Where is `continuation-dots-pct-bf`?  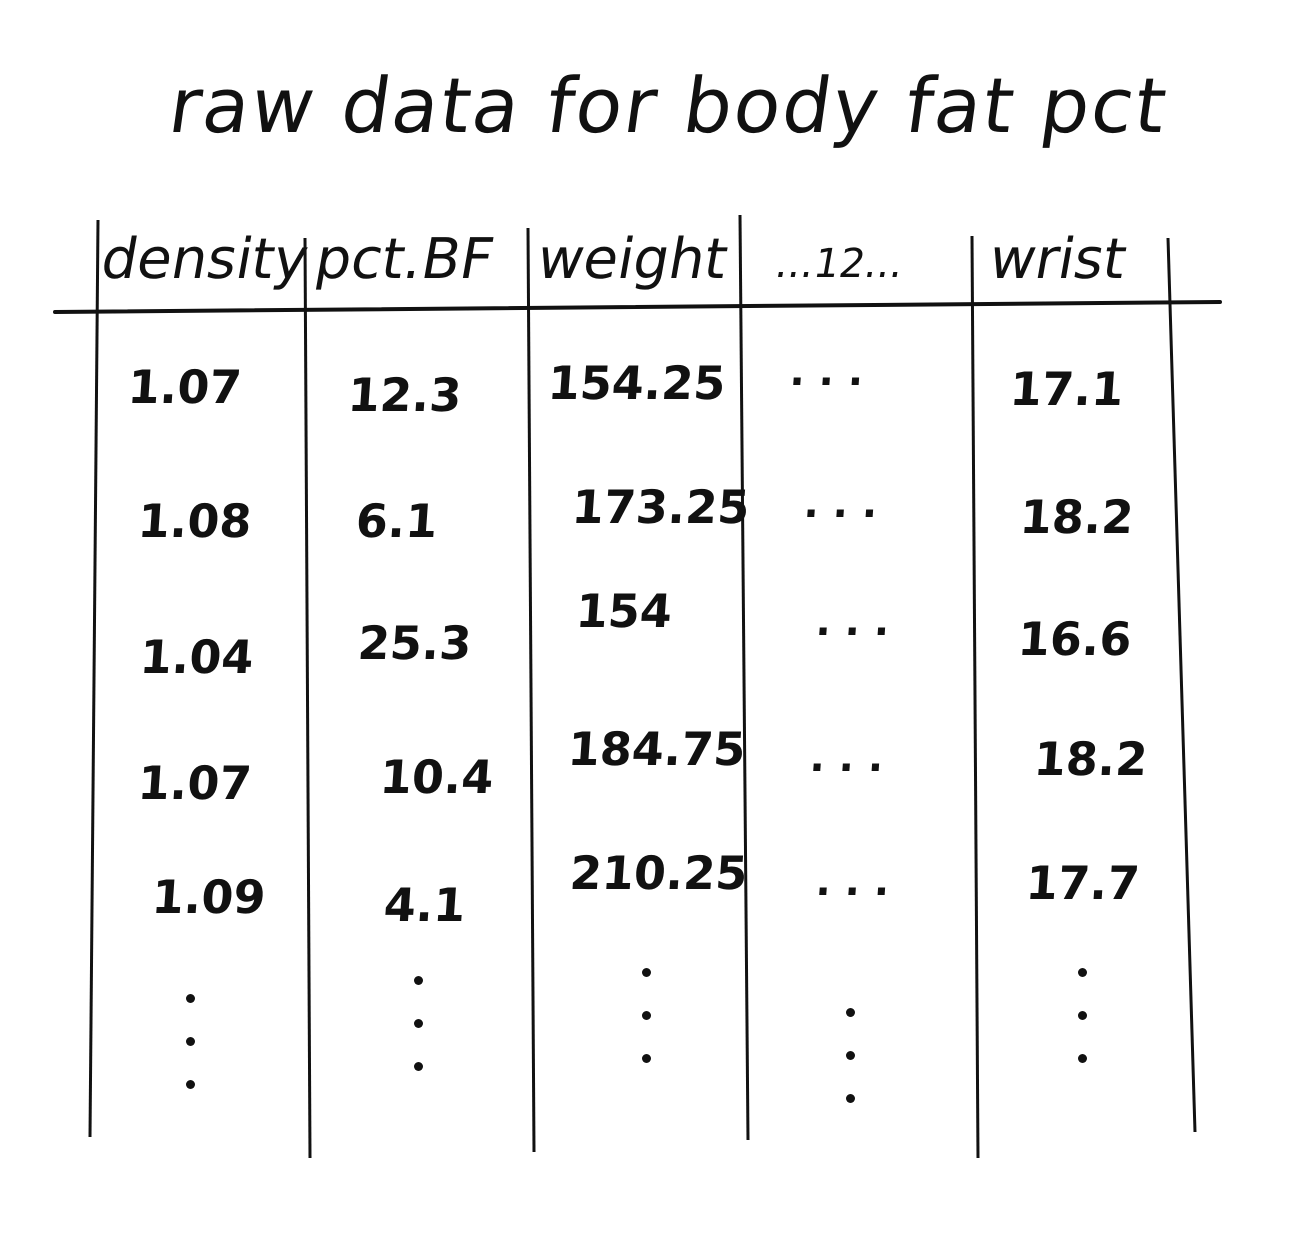 continuation-dots-pct-bf is located at coordinates (424, 1040).